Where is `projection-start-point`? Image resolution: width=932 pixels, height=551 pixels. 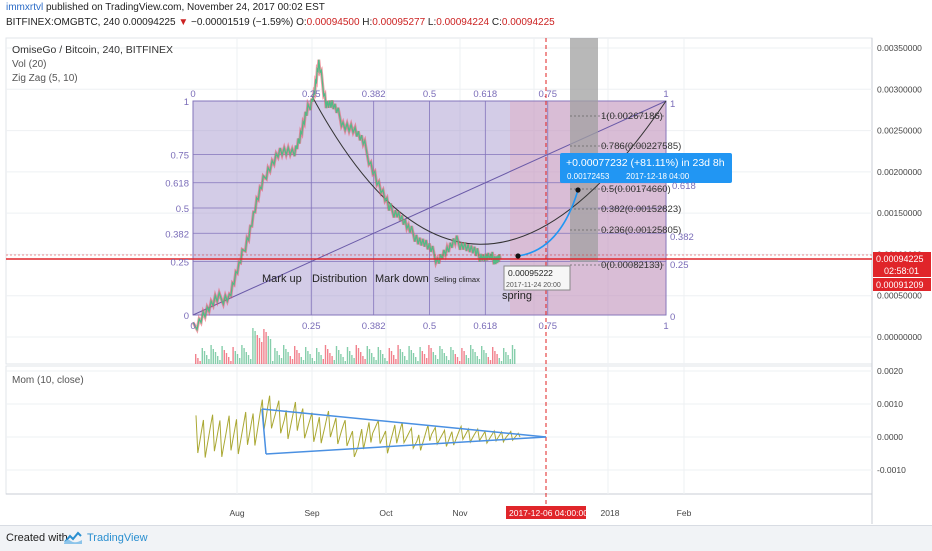 projection-start-point is located at coordinates (518, 256).